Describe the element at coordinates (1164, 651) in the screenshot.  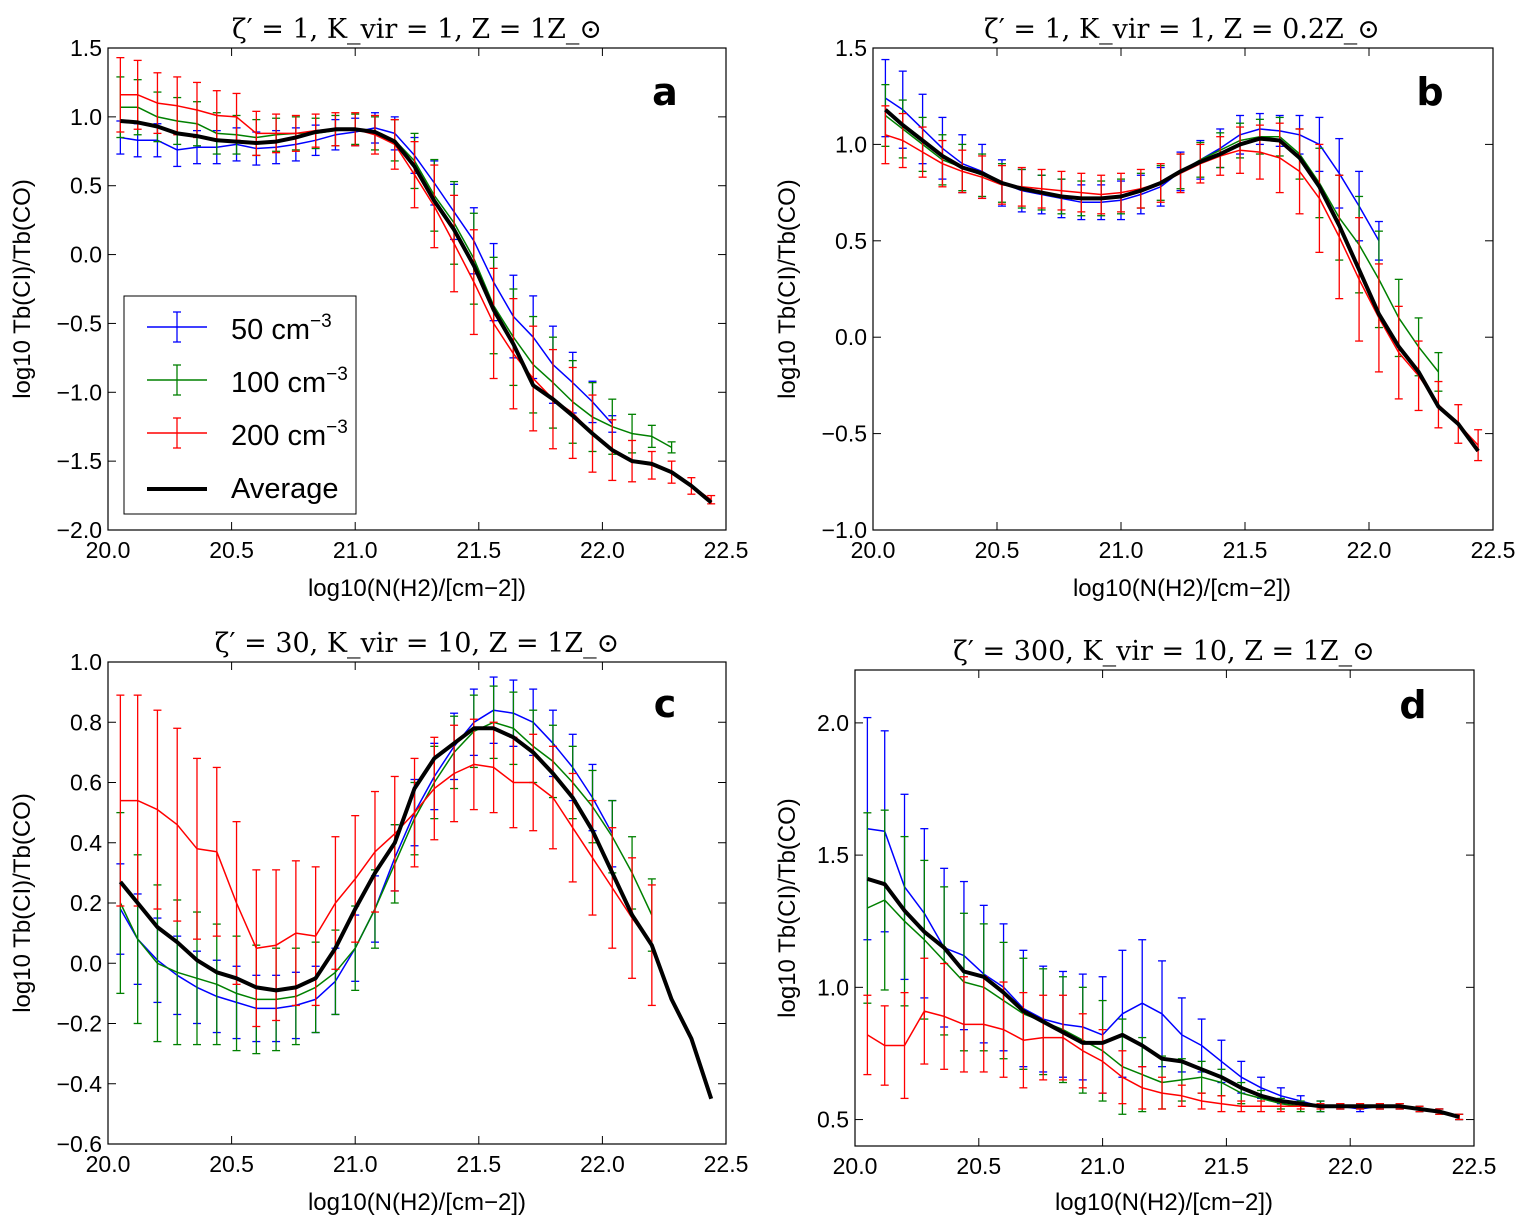
I see `panel-d-title: ζ′ = 300, K_vir = 10, Z = 1Z_⊙` at that location.